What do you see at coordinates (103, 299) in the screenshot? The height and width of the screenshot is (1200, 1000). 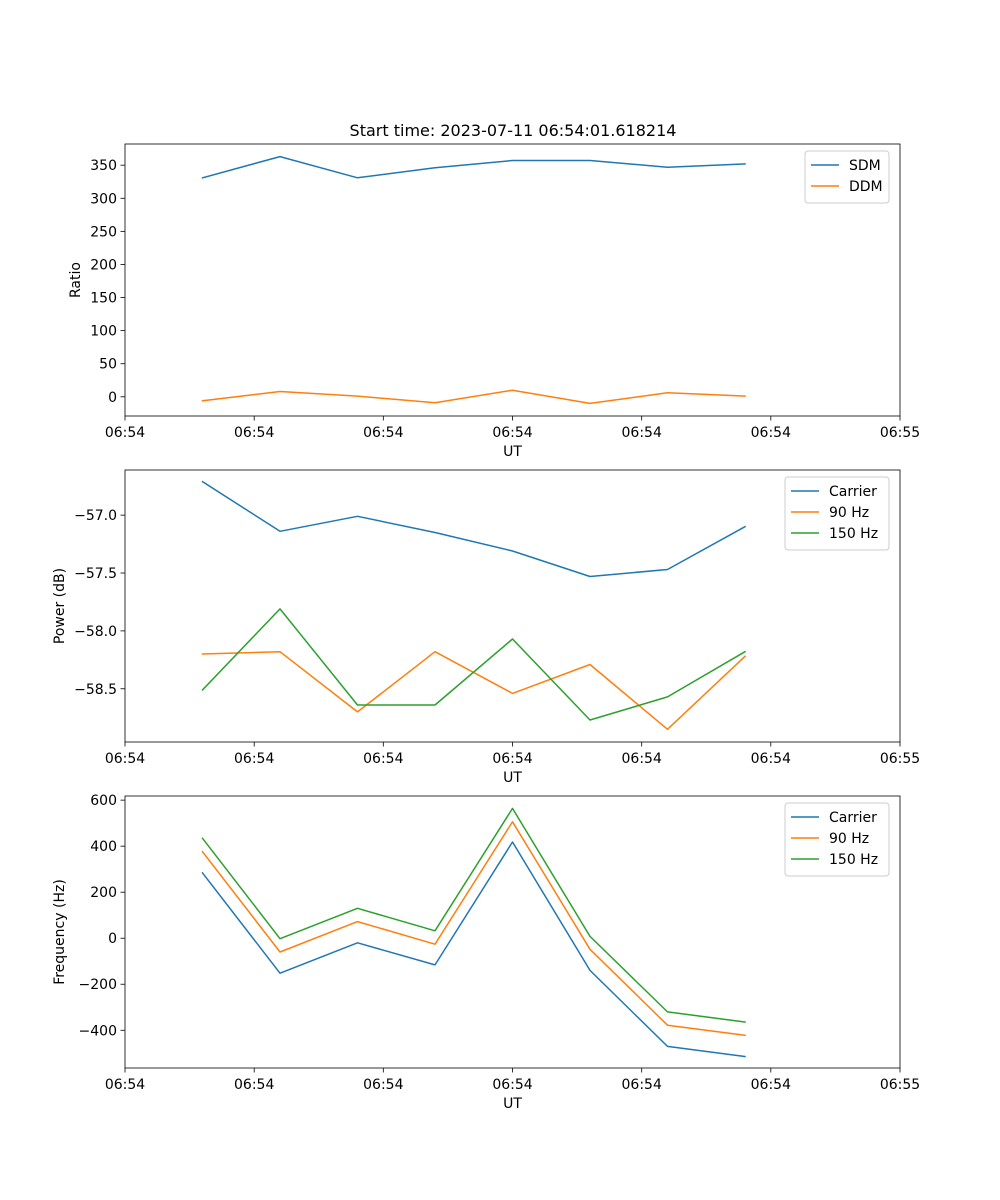 I see `y-tick-label: 150` at bounding box center [103, 299].